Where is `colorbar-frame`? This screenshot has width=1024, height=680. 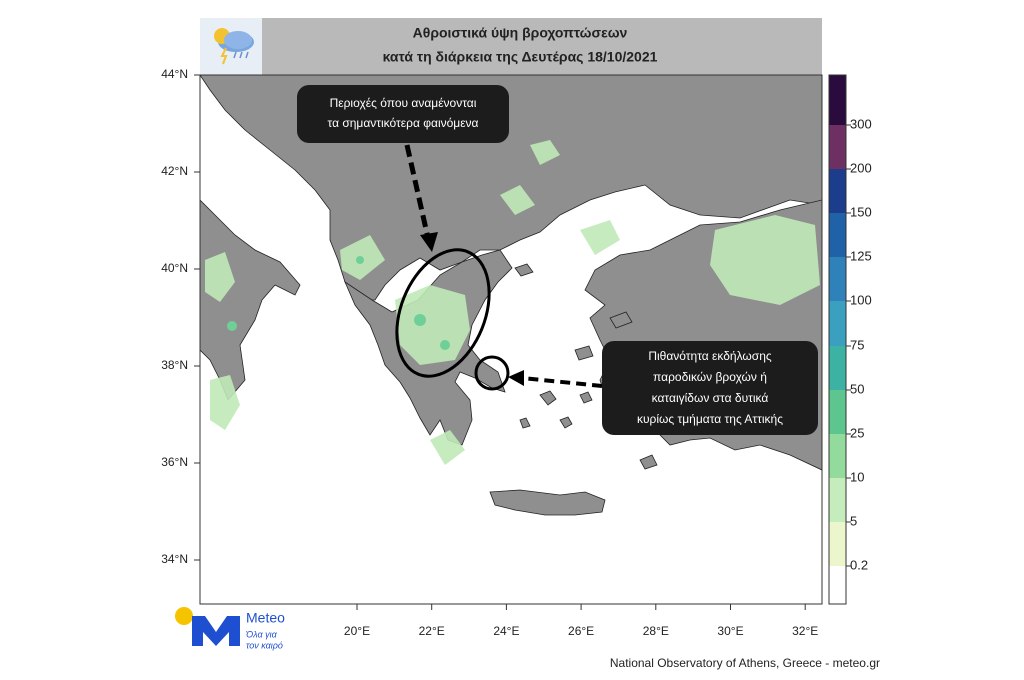
colorbar-frame is located at coordinates (837, 339).